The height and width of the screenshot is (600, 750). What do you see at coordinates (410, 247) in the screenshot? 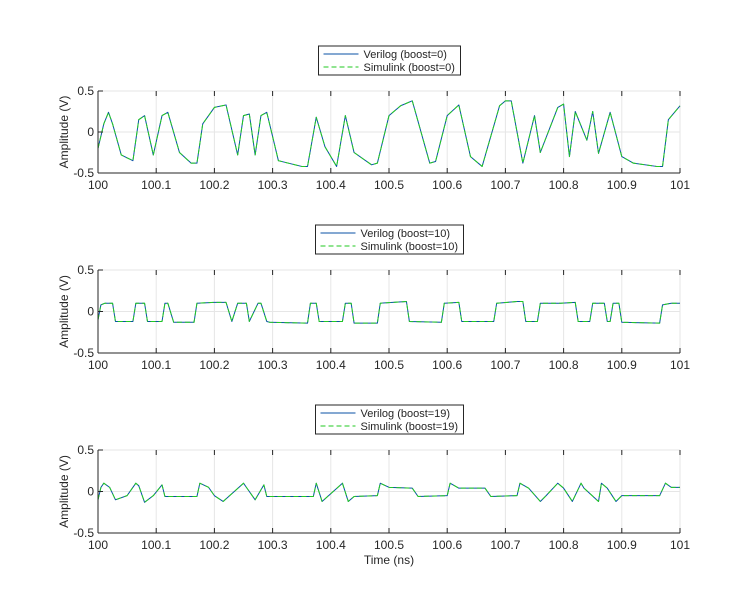
I see `legend-label: Simulink (boost=10)` at bounding box center [410, 247].